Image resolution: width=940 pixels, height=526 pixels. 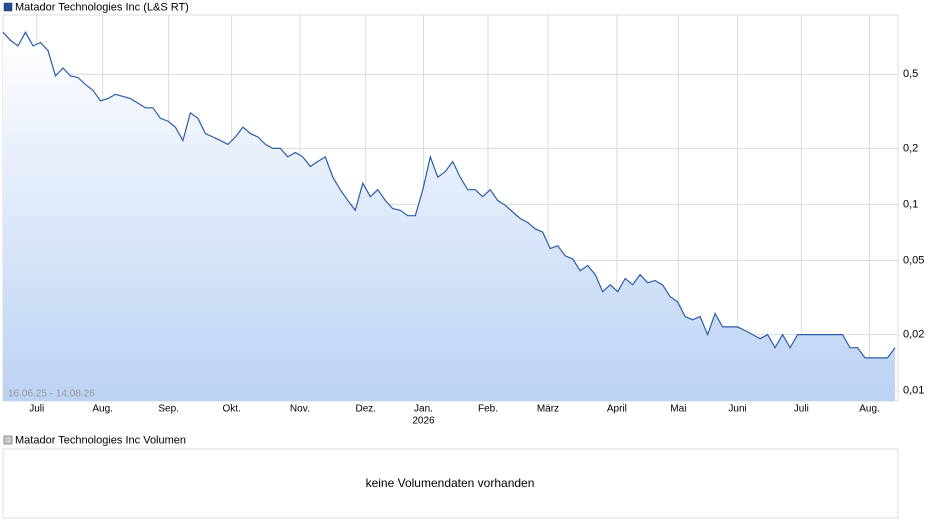 I want to click on y-tick-label: 0,01, so click(x=913, y=391).